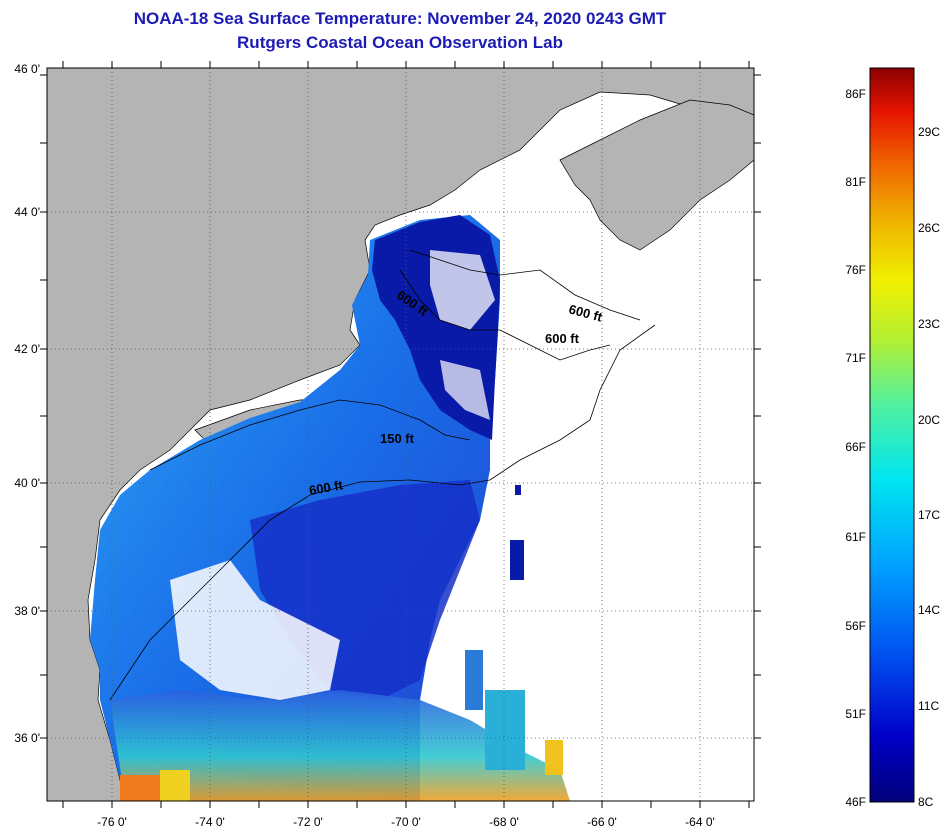 The width and height of the screenshot is (944, 832). I want to click on lon-label: -64 0', so click(700, 822).